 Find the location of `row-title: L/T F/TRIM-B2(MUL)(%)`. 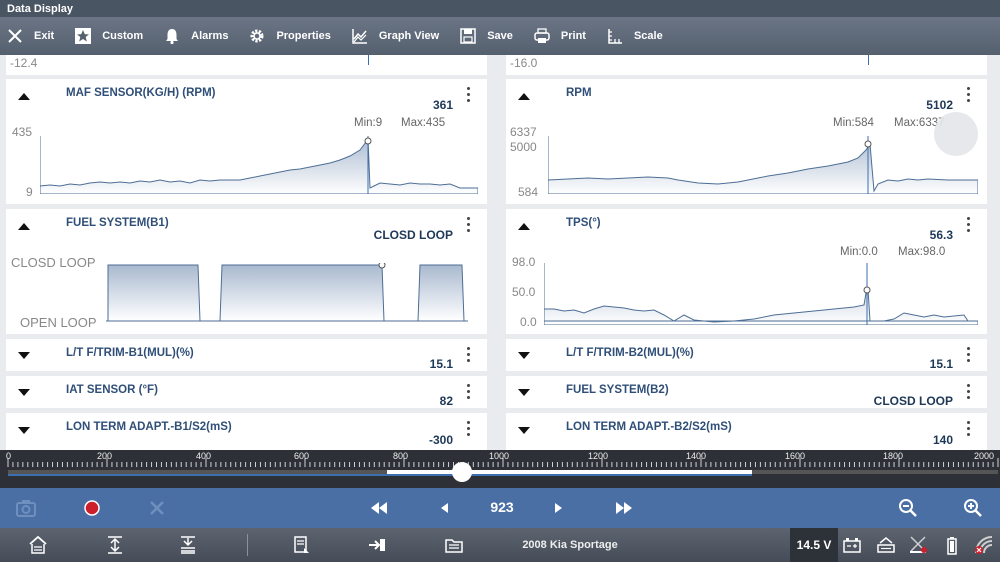

row-title: L/T F/TRIM-B2(MUL)(%) is located at coordinates (630, 353).